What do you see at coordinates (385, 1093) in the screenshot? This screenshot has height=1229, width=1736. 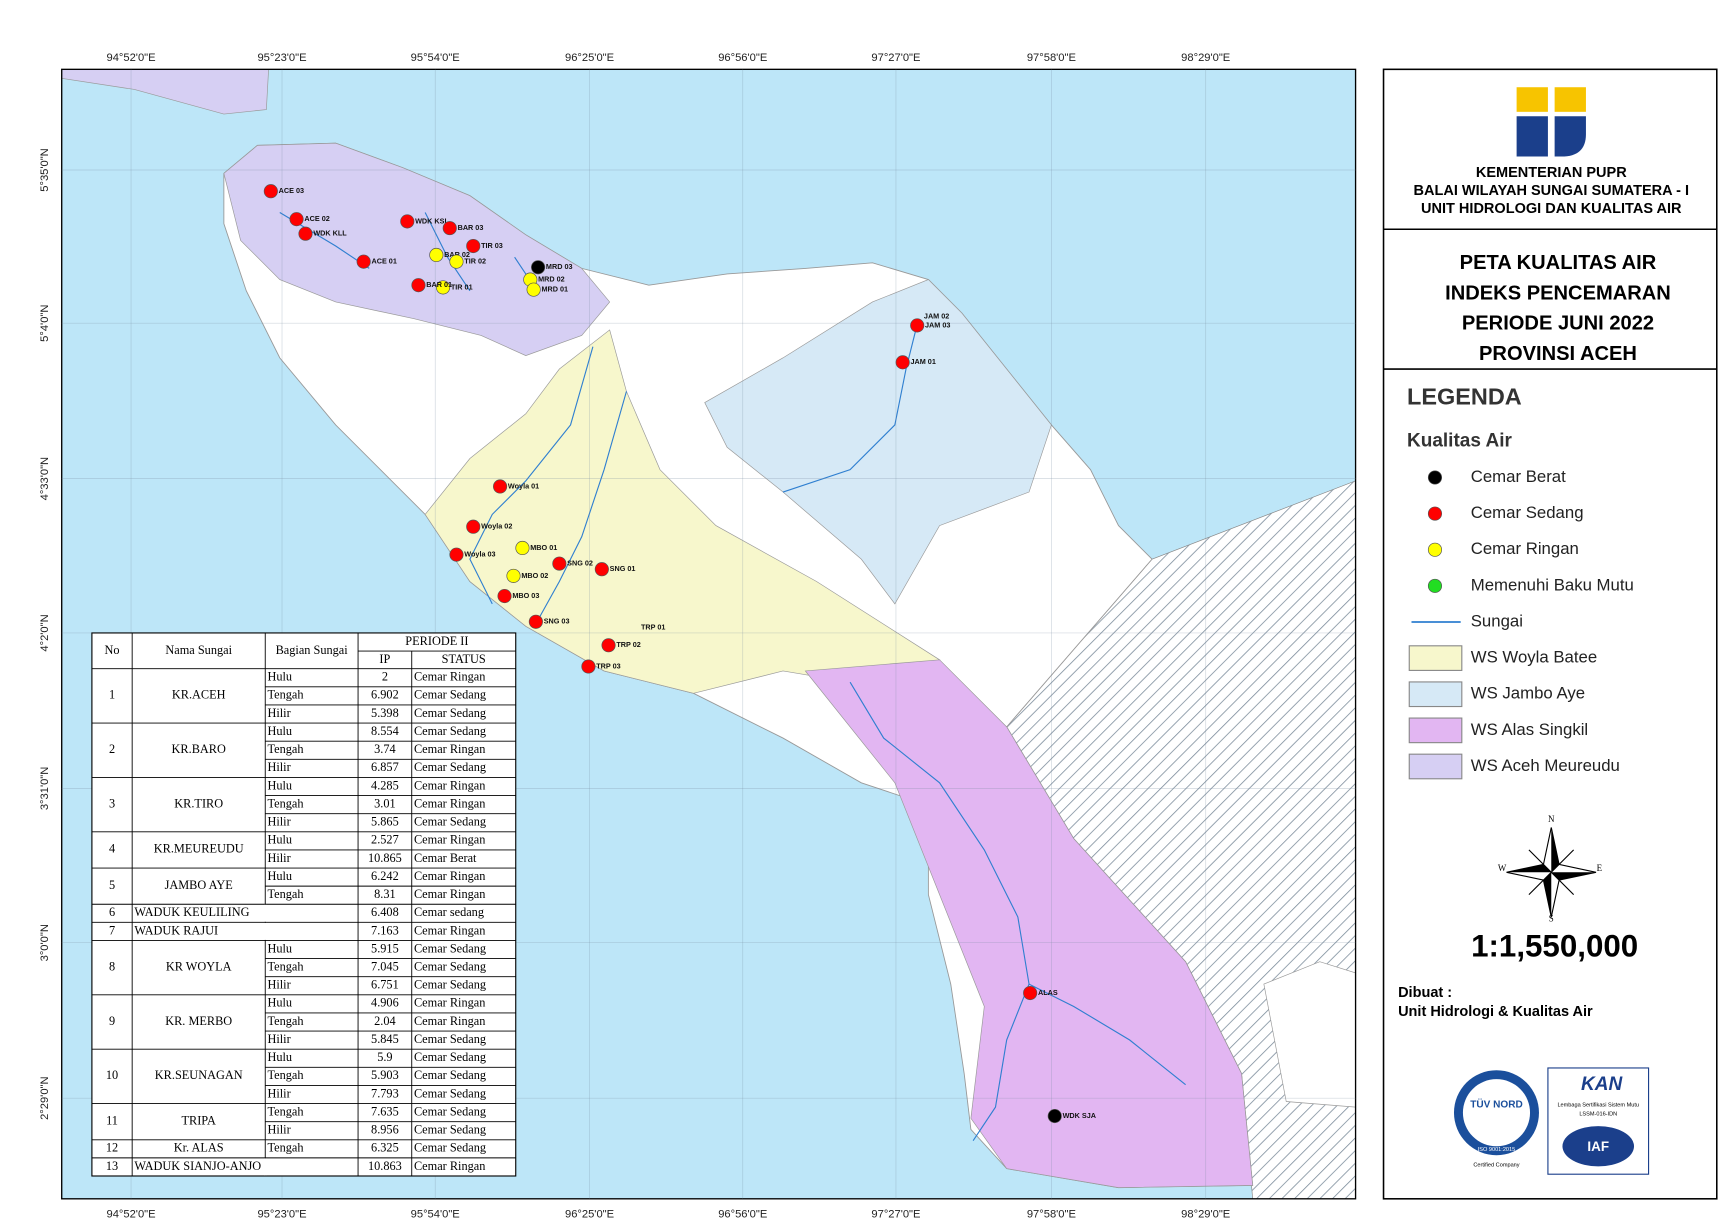 I see `table-cell: 7.793` at bounding box center [385, 1093].